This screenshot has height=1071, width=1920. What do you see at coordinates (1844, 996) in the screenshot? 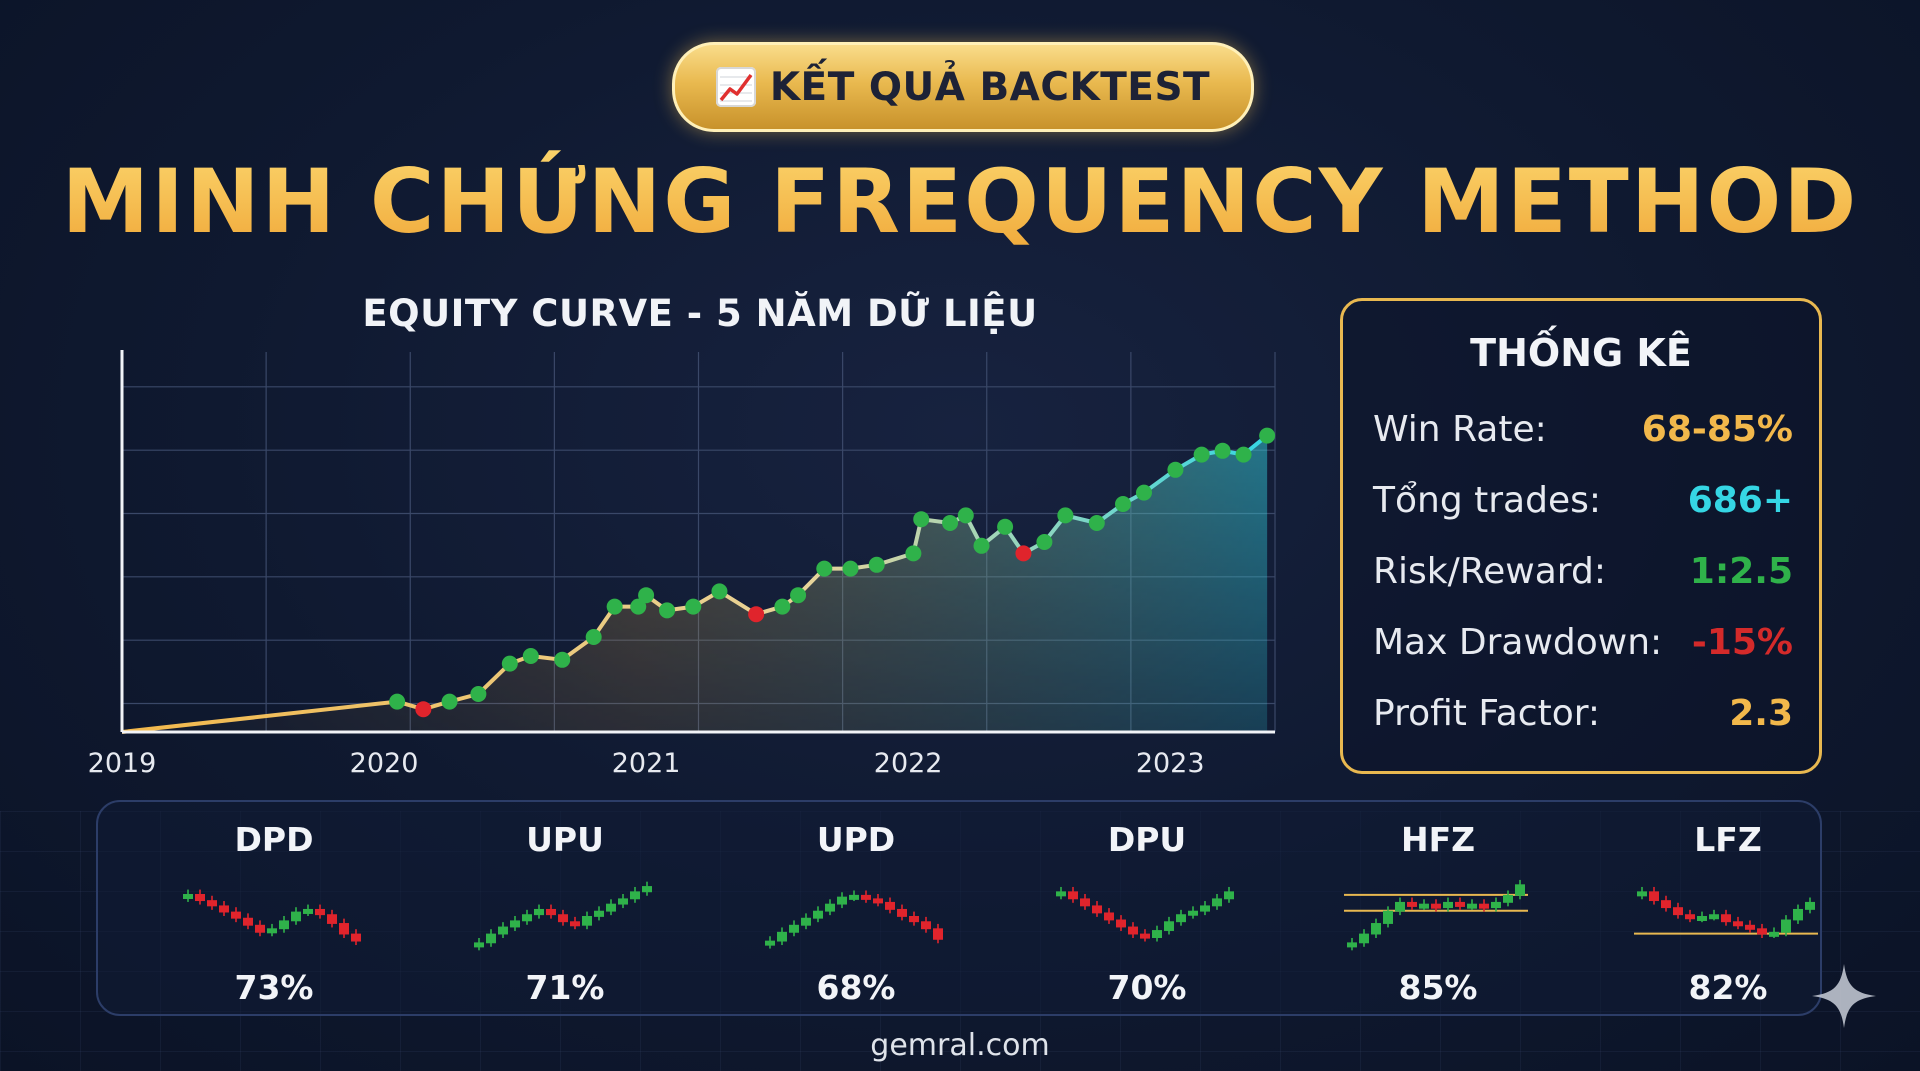
I see `sparkle-icon` at bounding box center [1844, 996].